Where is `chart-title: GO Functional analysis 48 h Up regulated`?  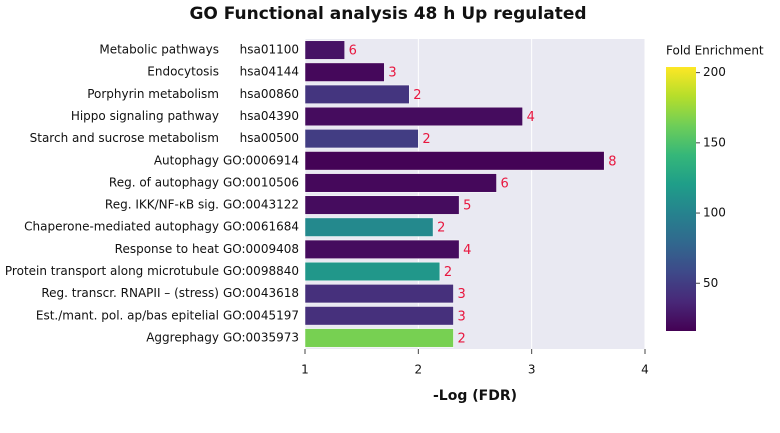
chart-title: GO Functional analysis 48 h Up regulated is located at coordinates (387, 14).